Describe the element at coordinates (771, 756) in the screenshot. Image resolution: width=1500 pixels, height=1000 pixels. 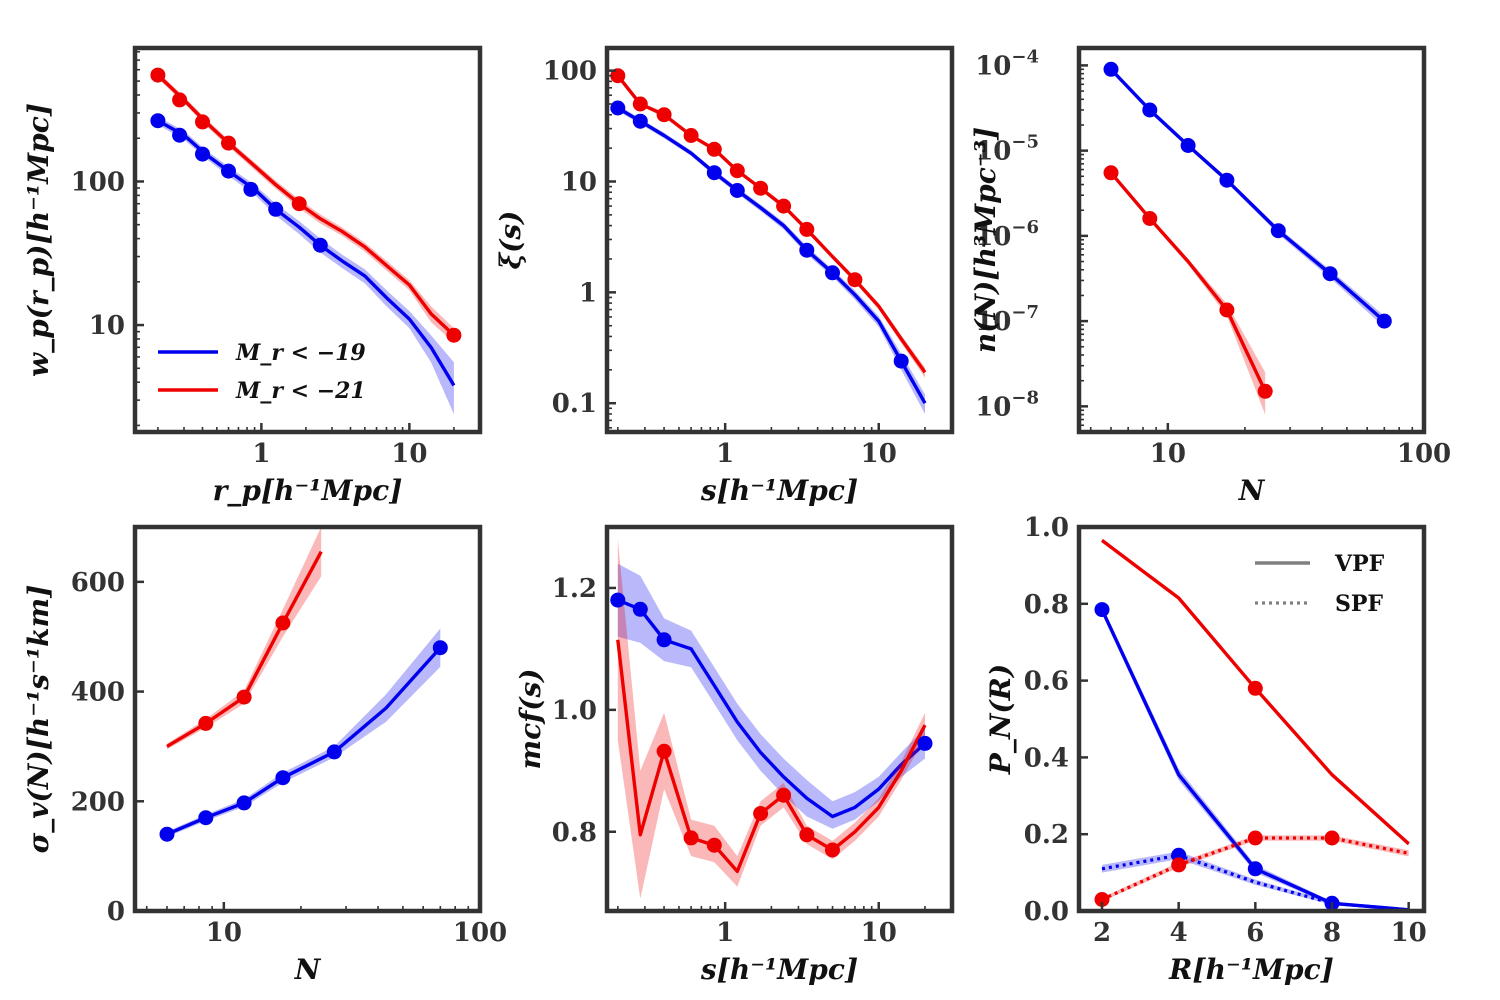
I see `mcf-series-red-line` at that location.